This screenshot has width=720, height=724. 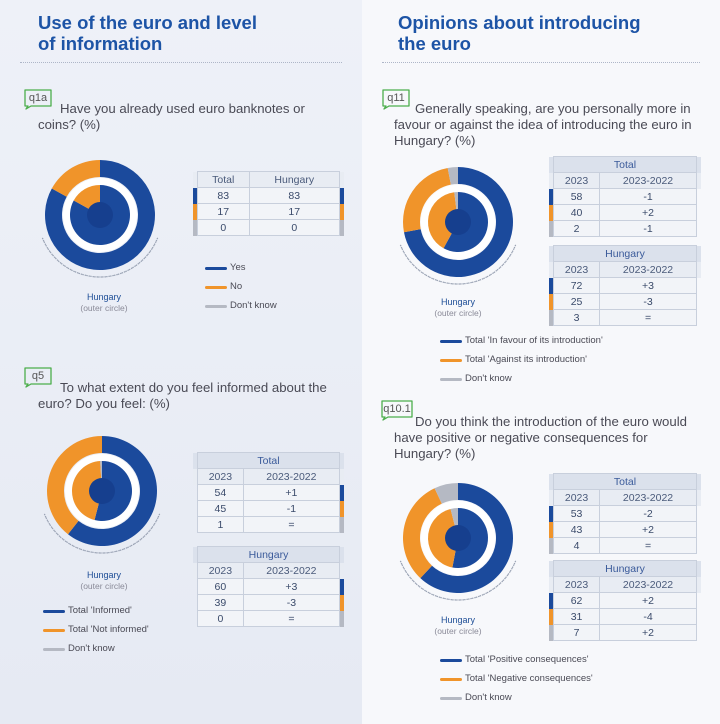 I want to click on q11-caption-sub: (outer circle), so click(x=458, y=313).